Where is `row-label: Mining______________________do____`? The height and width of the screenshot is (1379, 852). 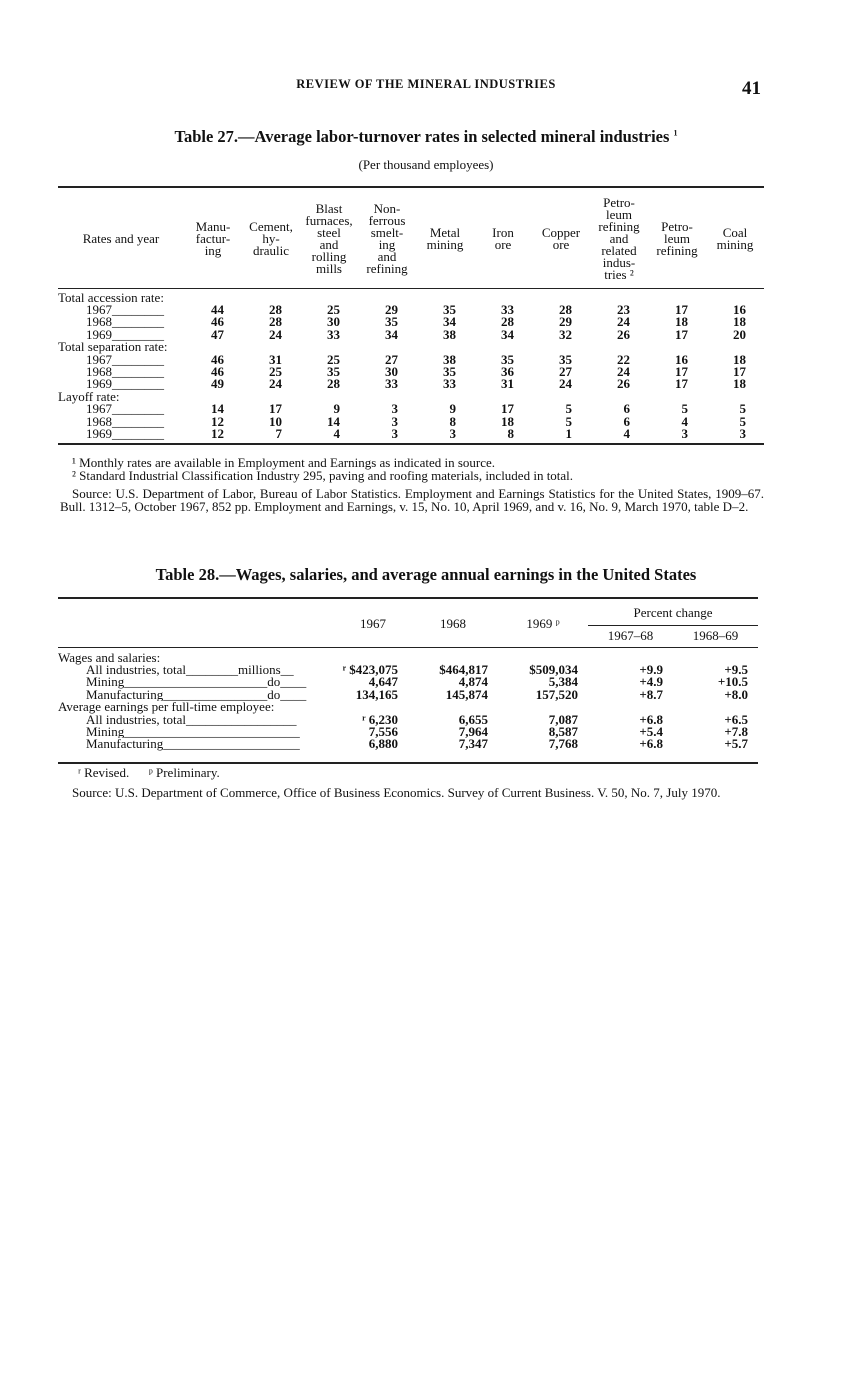 row-label: Mining______________________do____ is located at coordinates (196, 682).